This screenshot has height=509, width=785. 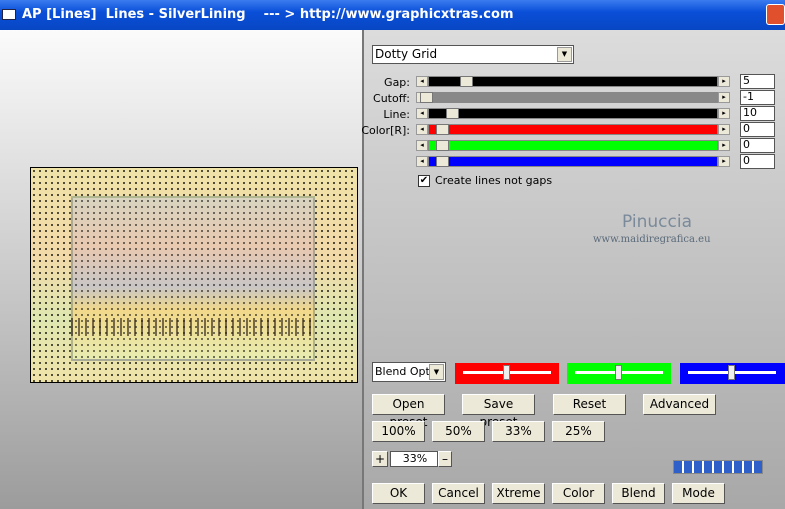 I want to click on preview-reeds, so click(x=193, y=327).